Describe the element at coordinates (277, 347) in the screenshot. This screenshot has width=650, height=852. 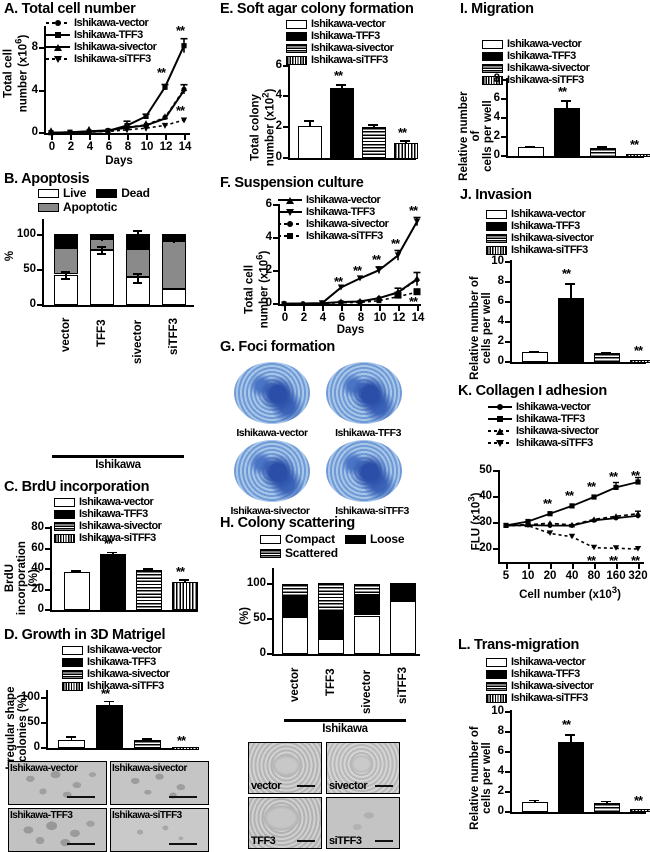
I see `panel-g-title: G. Foci formation` at that location.